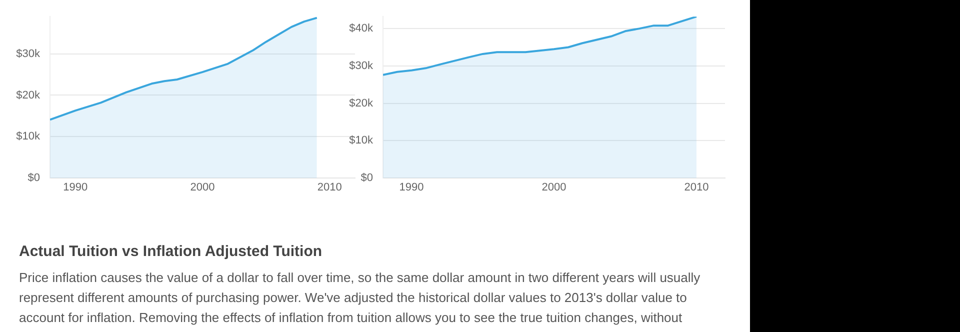 The width and height of the screenshot is (960, 332). Describe the element at coordinates (360, 298) in the screenshot. I see `text: Price inflation causes the value of a dollar to fall over time, so the same dollar amount in two different years will usually represent different amounts of purchasing power. We've adjusted the historical dollar values to 2013's dollar value to account for inflation. Removing the effects of inflation from tuition allows you to see the true tuition changes, without` at that location.